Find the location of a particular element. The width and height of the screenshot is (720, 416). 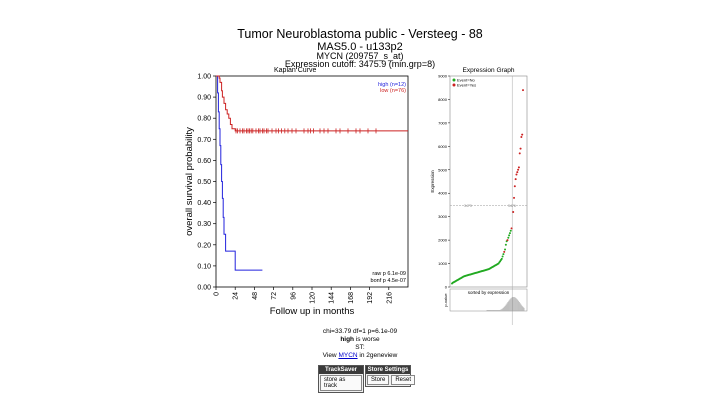

km-xtick-label: 168 is located at coordinates (351, 298).